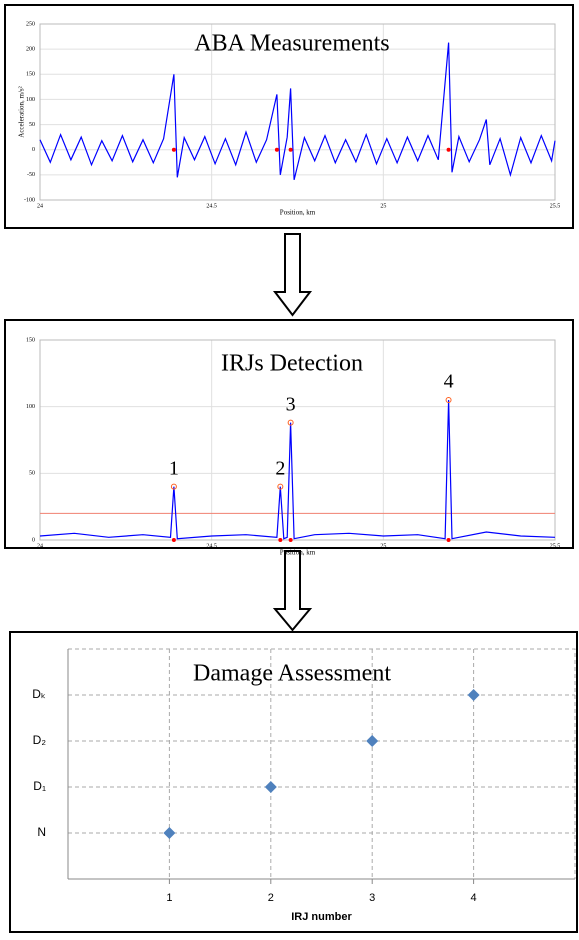 The image size is (579, 940). Describe the element at coordinates (29, 200) in the screenshot. I see `y-tick-label: -100` at that location.